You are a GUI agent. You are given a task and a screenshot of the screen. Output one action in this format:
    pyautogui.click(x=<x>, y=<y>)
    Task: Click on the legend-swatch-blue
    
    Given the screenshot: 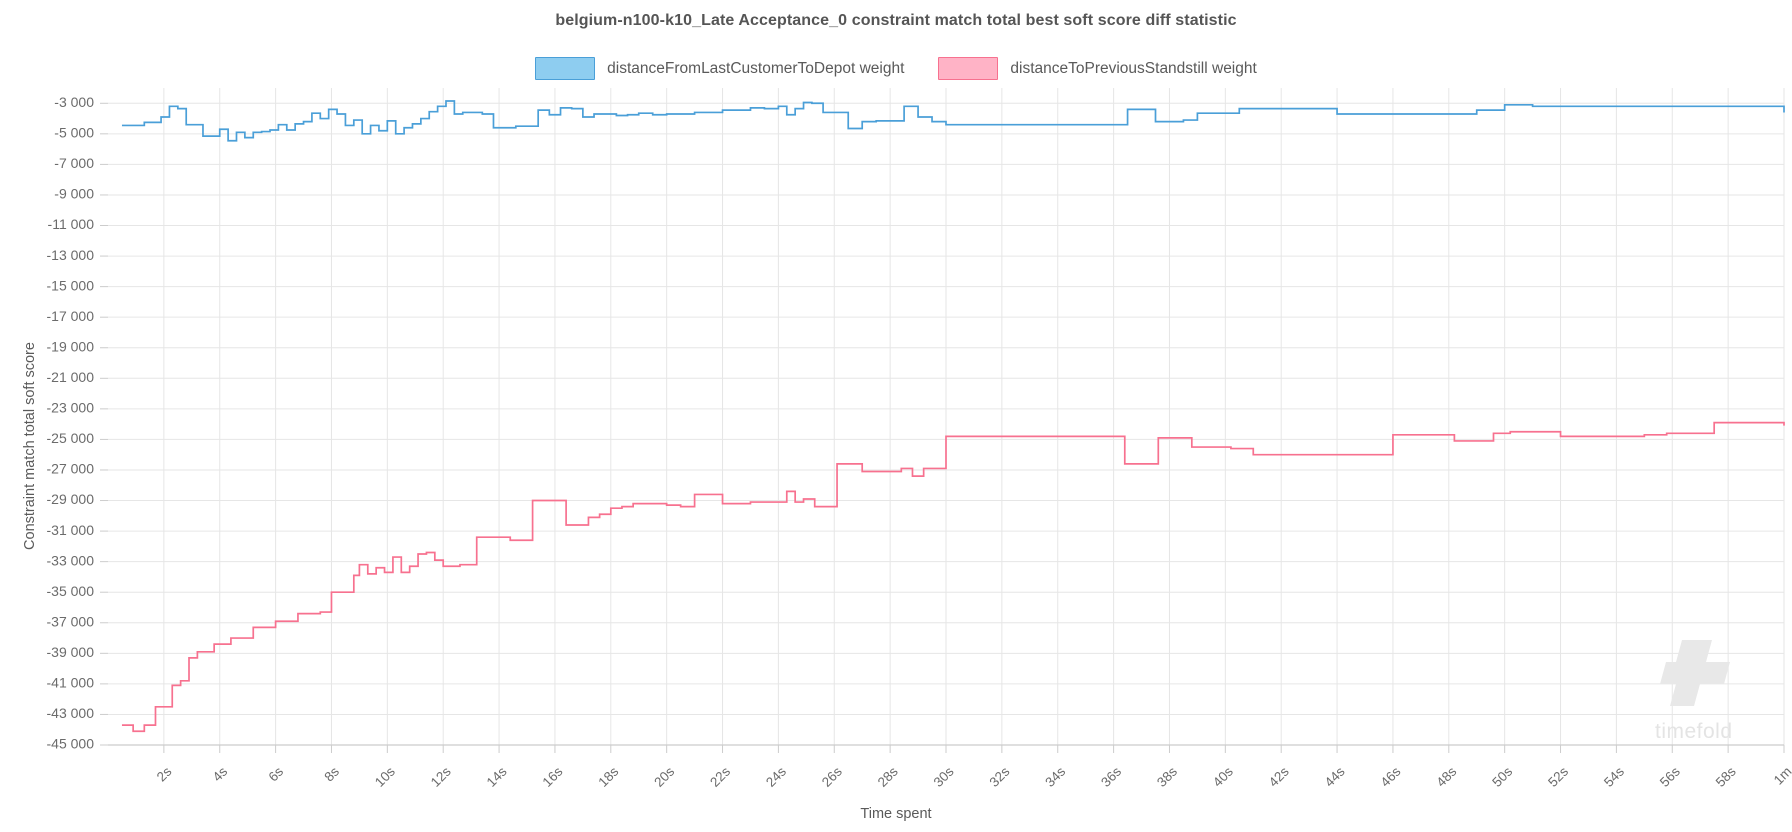 What is the action you would take?
    pyautogui.click(x=565, y=68)
    